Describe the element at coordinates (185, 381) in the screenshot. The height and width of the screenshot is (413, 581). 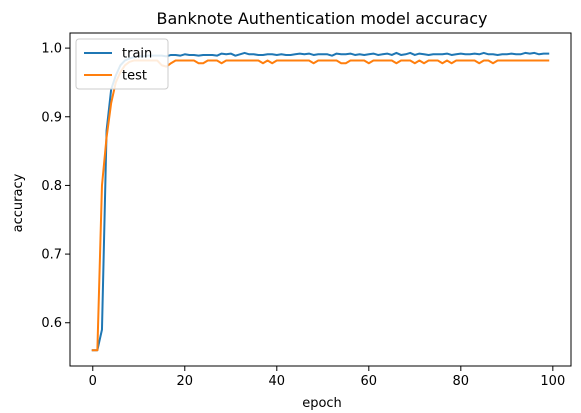
I see `x-tick-label: 20` at that location.